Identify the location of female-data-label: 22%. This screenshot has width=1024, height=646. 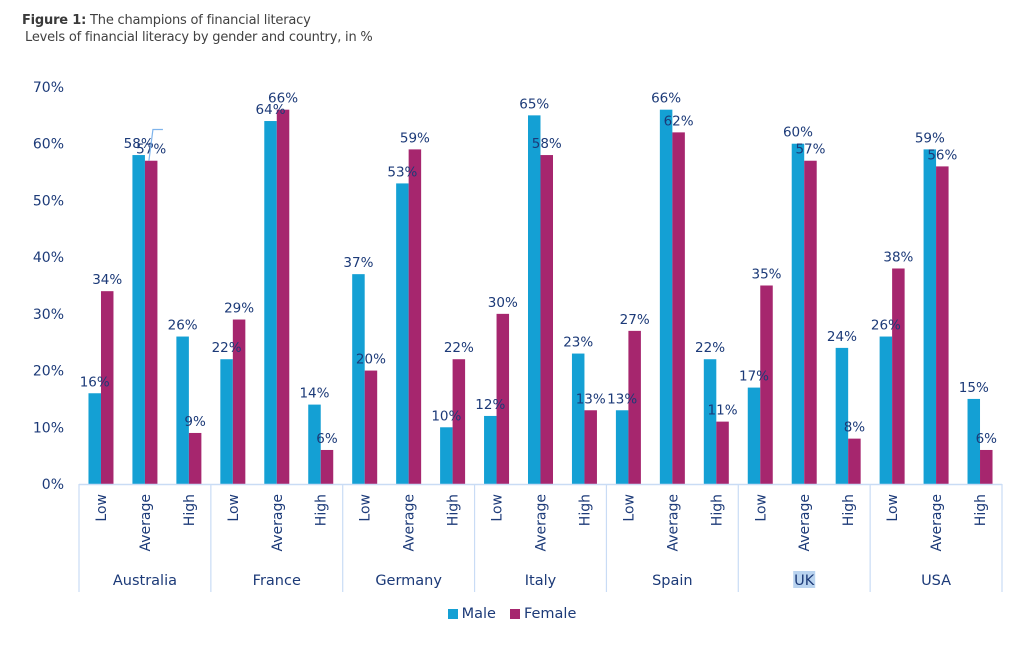
(459, 348).